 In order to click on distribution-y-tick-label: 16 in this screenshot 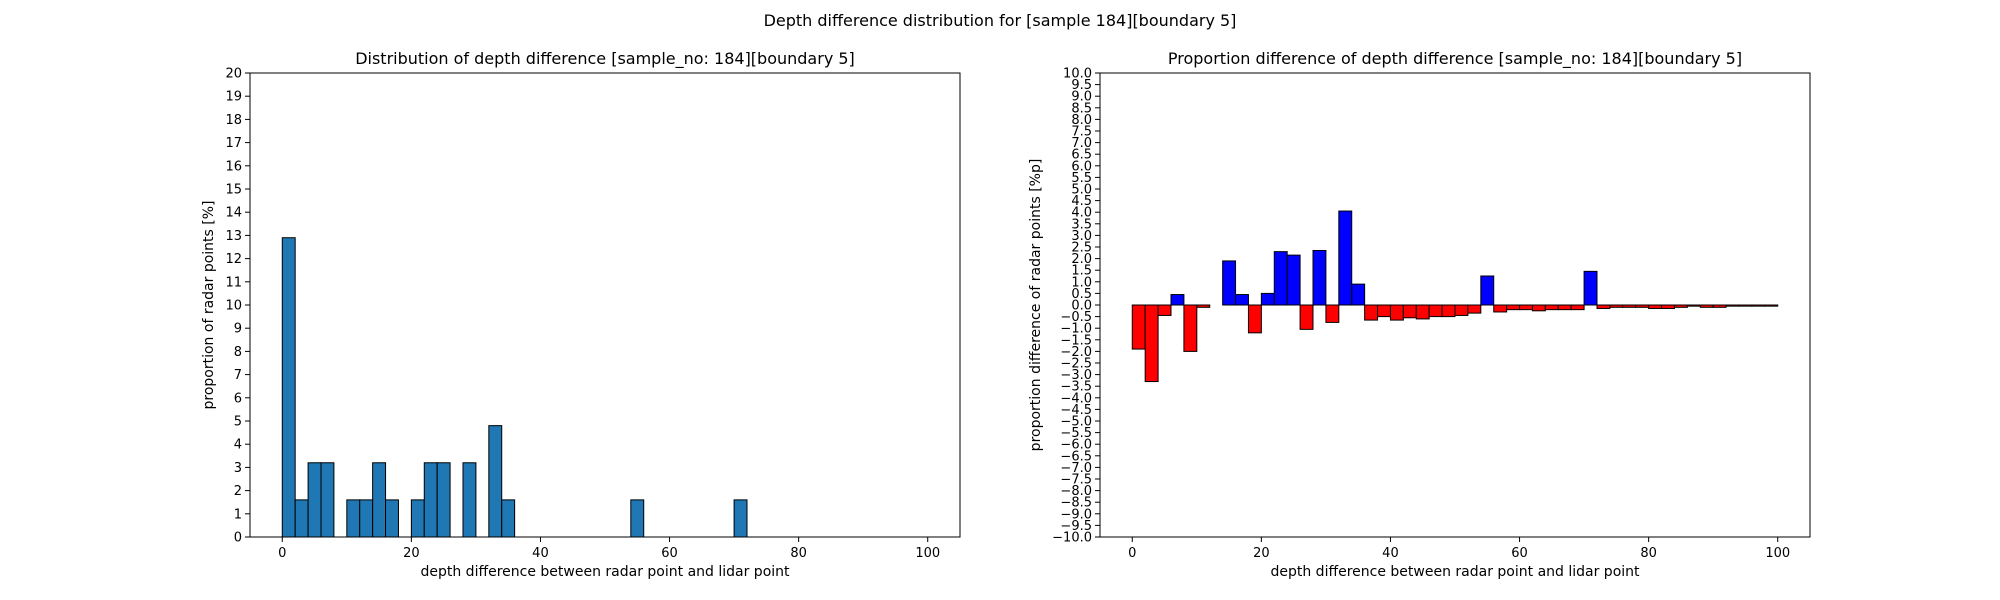, I will do `click(233, 166)`.